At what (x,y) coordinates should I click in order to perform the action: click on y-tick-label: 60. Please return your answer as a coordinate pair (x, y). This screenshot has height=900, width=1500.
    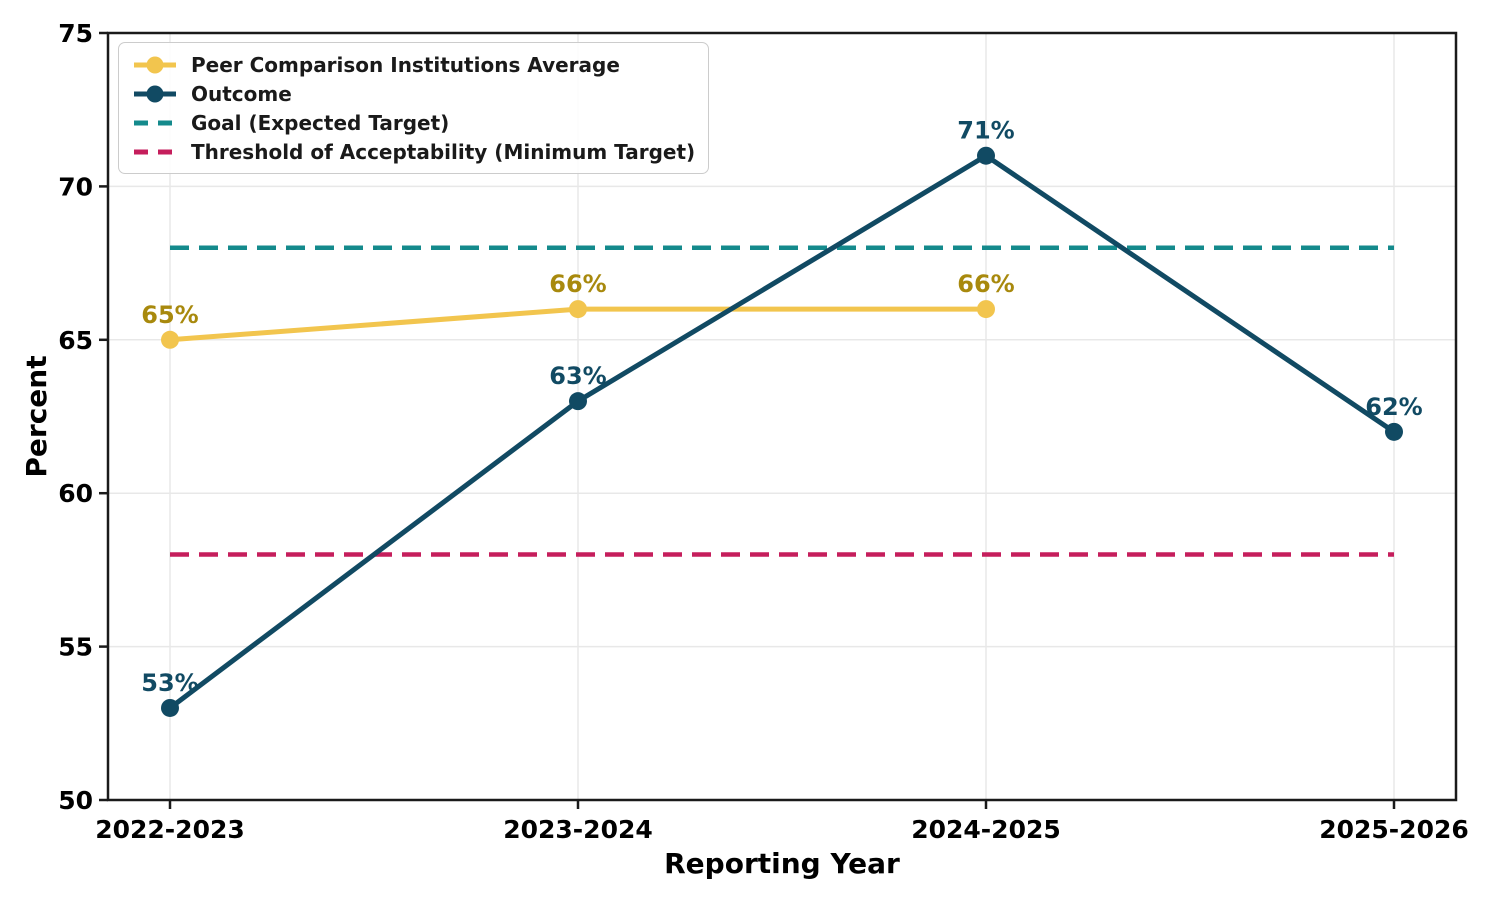
    Looking at the image, I should click on (75, 493).